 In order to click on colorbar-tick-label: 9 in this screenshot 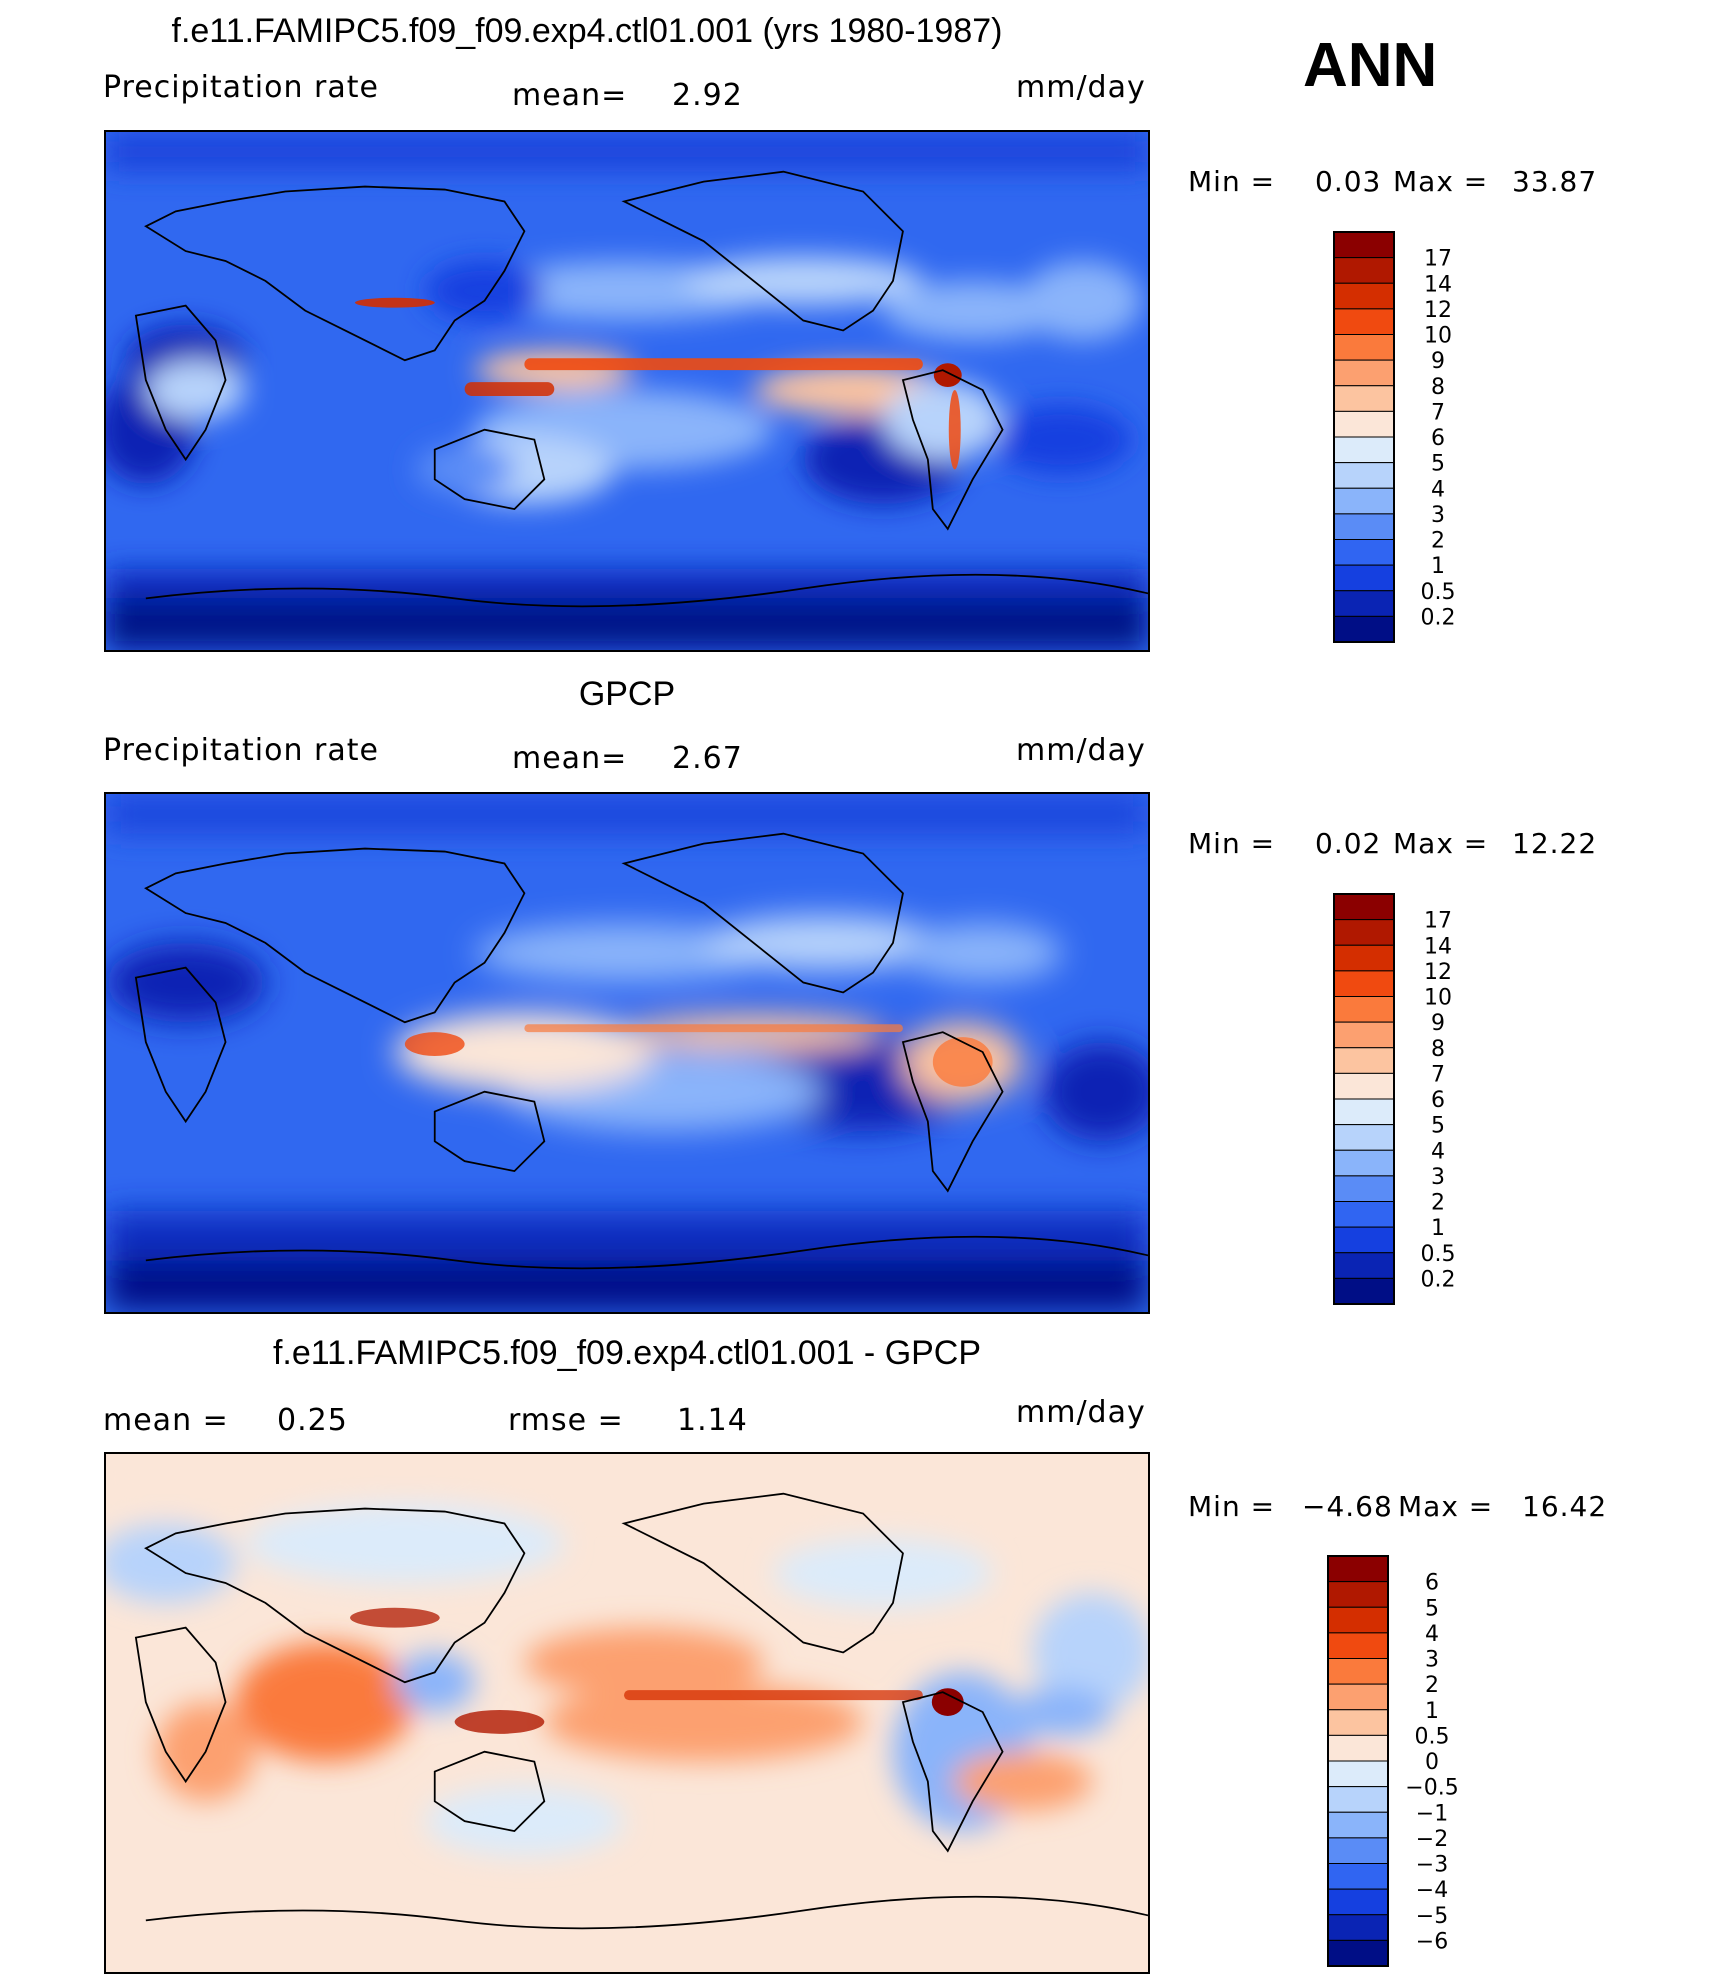, I will do `click(1438, 1023)`.